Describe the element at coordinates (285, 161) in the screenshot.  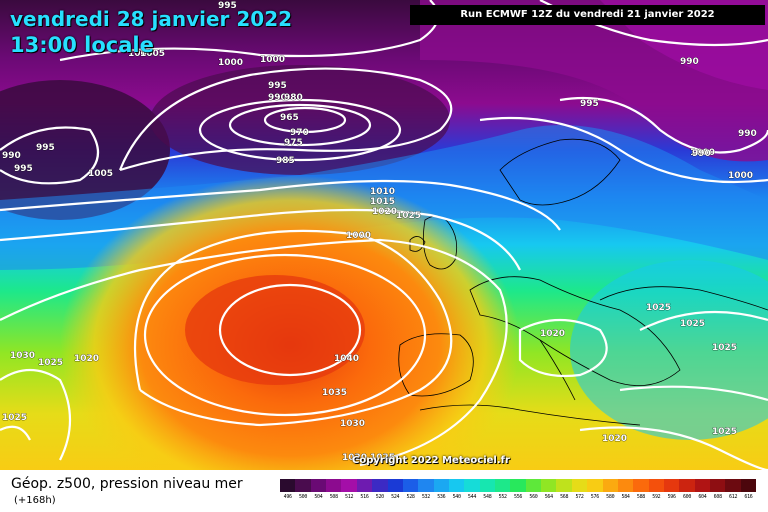
I see `isobar-label: 985` at that location.